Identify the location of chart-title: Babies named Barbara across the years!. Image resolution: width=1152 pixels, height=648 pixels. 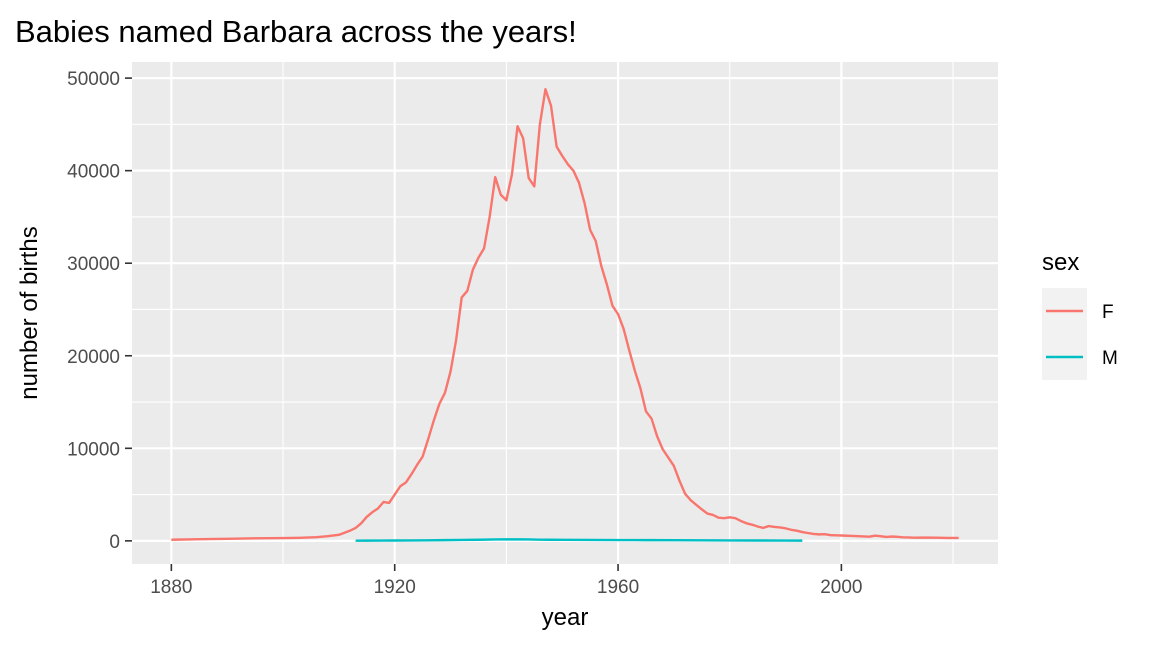
(296, 31).